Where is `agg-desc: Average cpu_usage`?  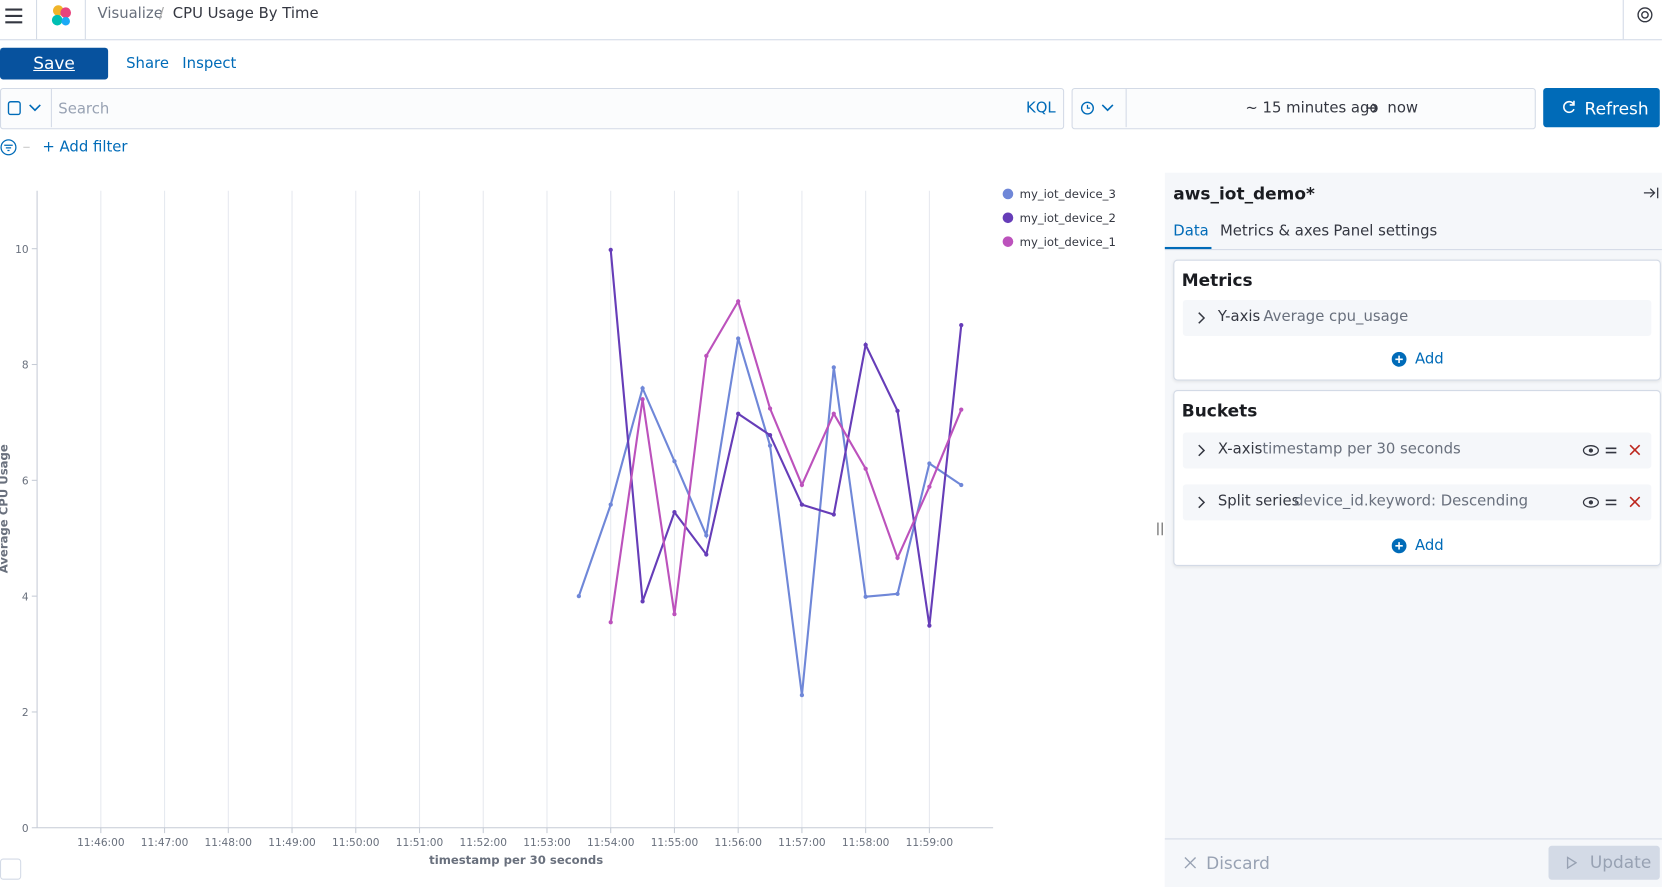 agg-desc: Average cpu_usage is located at coordinates (1336, 317).